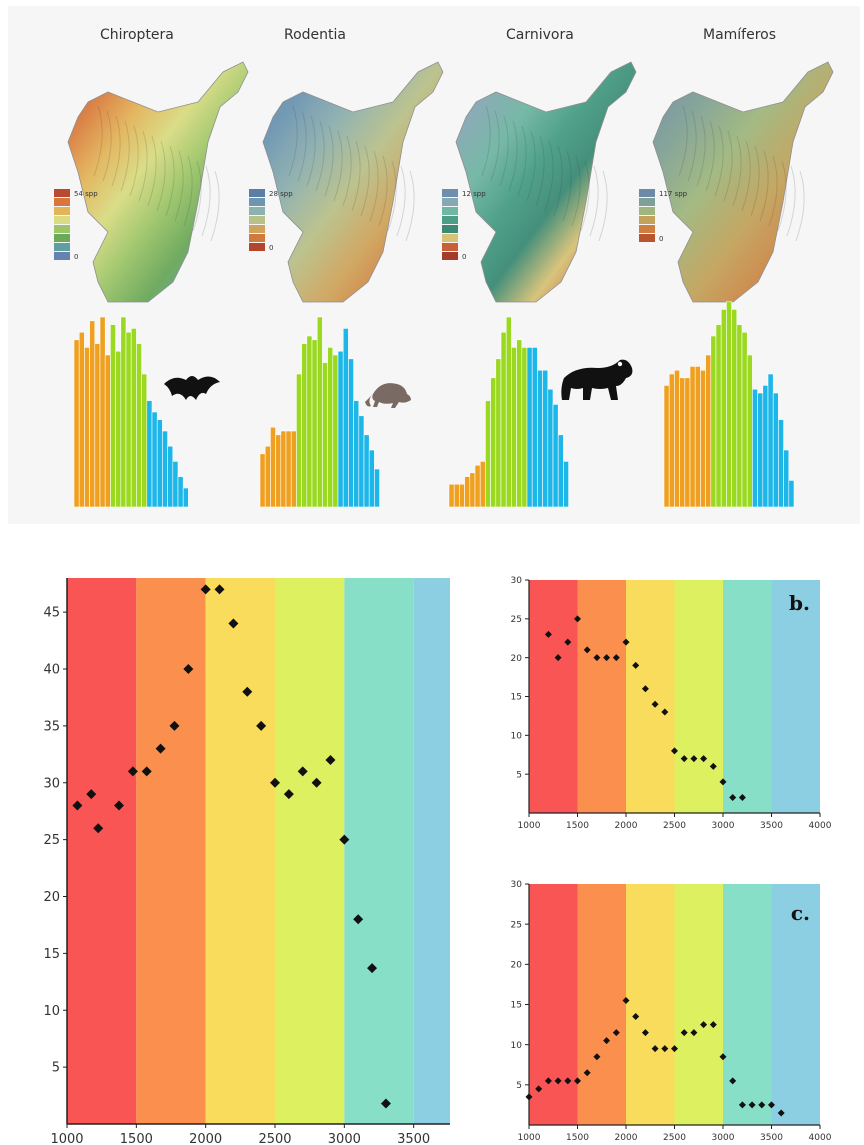  What do you see at coordinates (517, 1046) in the screenshot?
I see `y-tick-label: 10` at bounding box center [517, 1046].